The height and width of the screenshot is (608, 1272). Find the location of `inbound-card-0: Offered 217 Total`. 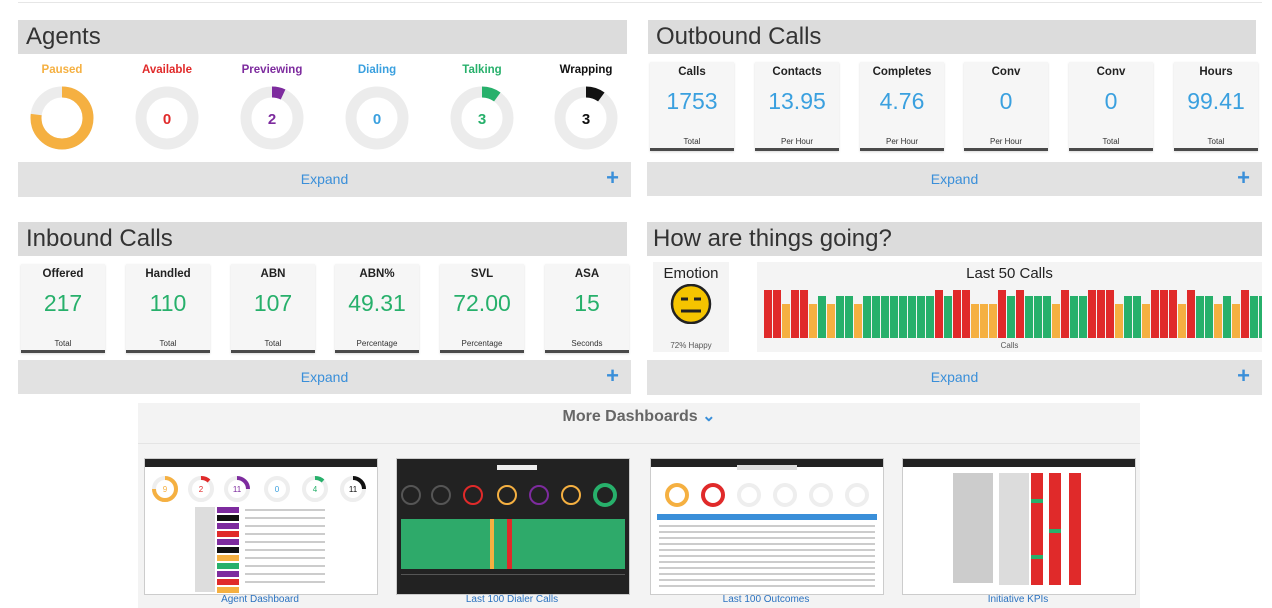

inbound-card-0: Offered 217 Total is located at coordinates (63, 308).